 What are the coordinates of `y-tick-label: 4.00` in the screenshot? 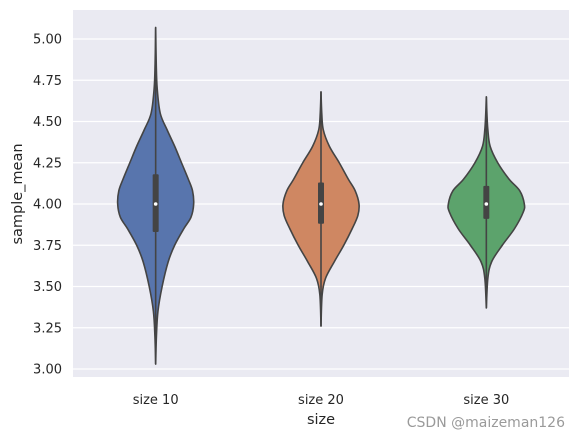 It's located at (47, 205).